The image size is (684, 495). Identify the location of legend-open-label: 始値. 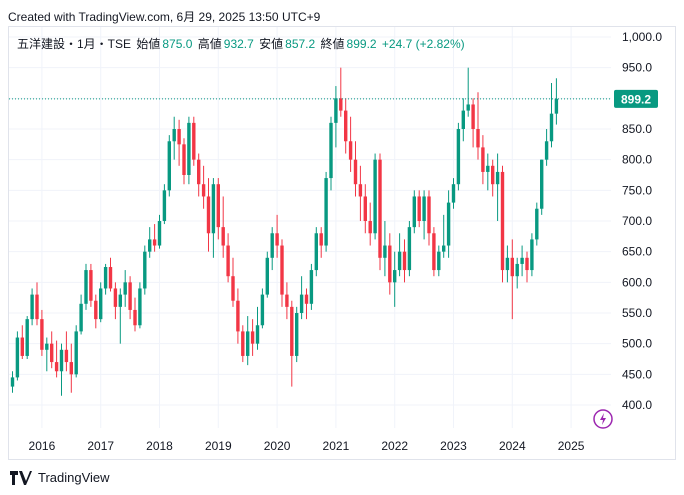
(148, 44).